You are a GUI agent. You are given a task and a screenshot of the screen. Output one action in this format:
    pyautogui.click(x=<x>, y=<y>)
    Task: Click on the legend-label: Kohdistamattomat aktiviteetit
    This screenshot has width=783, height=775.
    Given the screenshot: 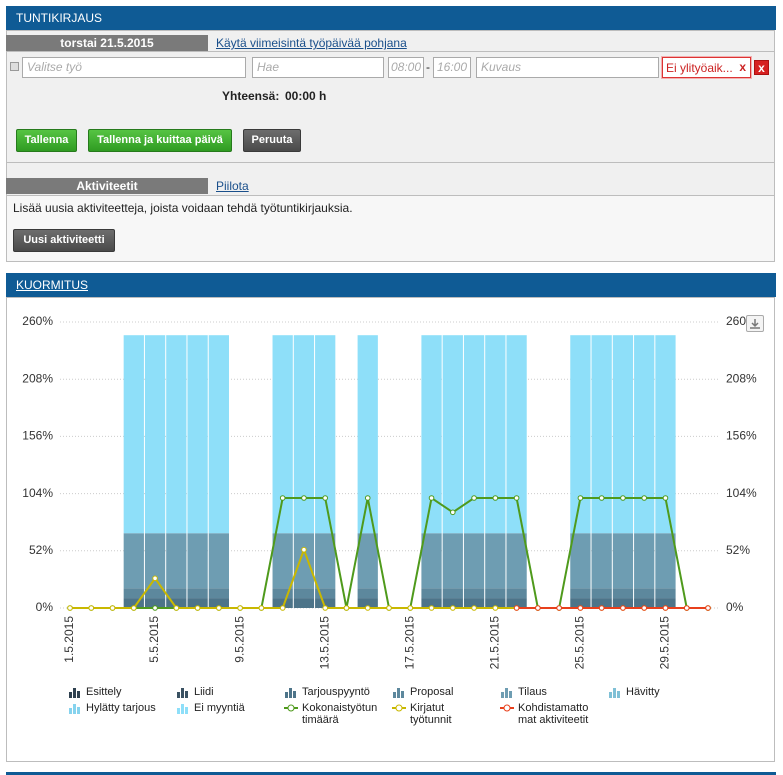 What is the action you would take?
    pyautogui.click(x=553, y=714)
    